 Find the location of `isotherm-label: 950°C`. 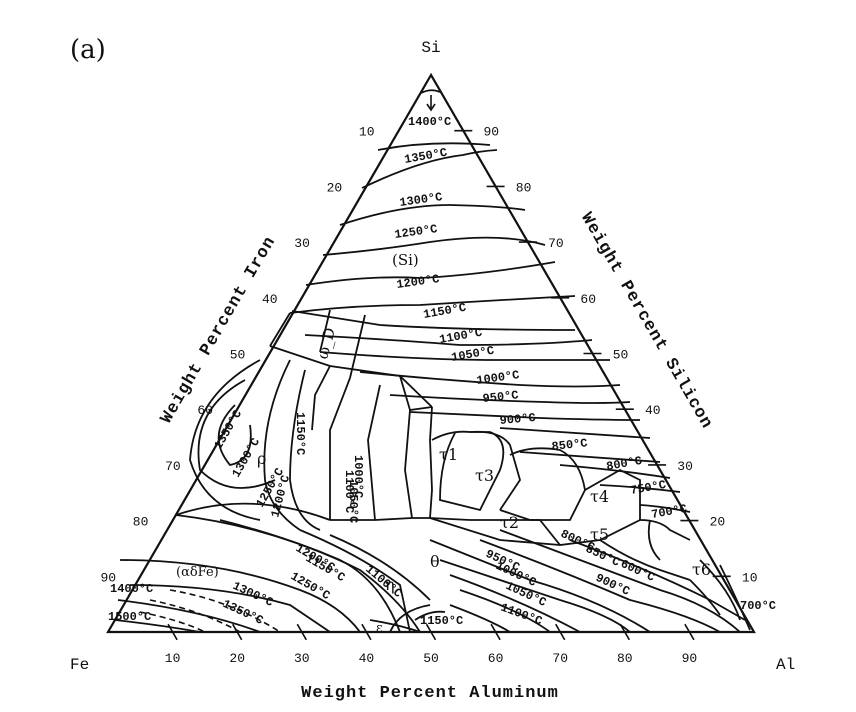

isotherm-label: 950°C is located at coordinates (500, 397).